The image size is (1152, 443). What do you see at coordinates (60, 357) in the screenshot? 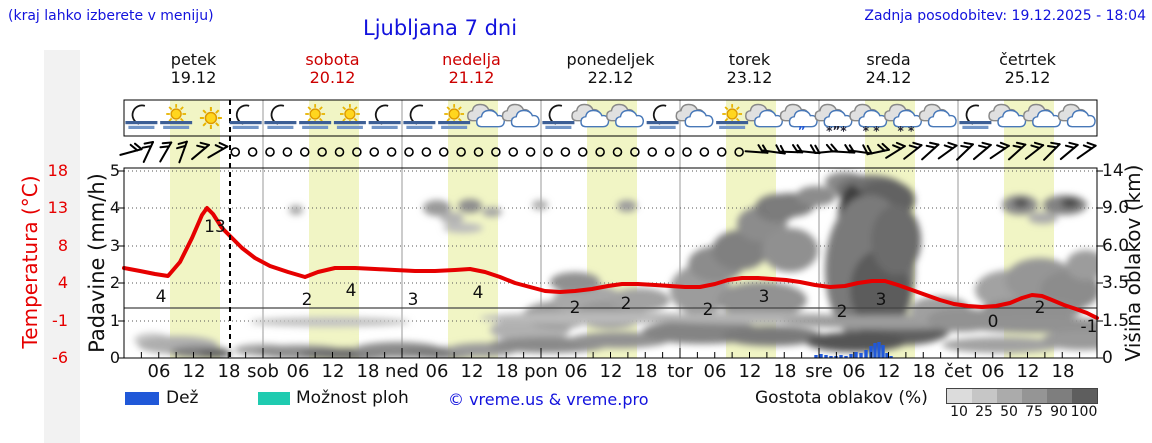
I see `temperature-tick-label: -6` at bounding box center [60, 357].